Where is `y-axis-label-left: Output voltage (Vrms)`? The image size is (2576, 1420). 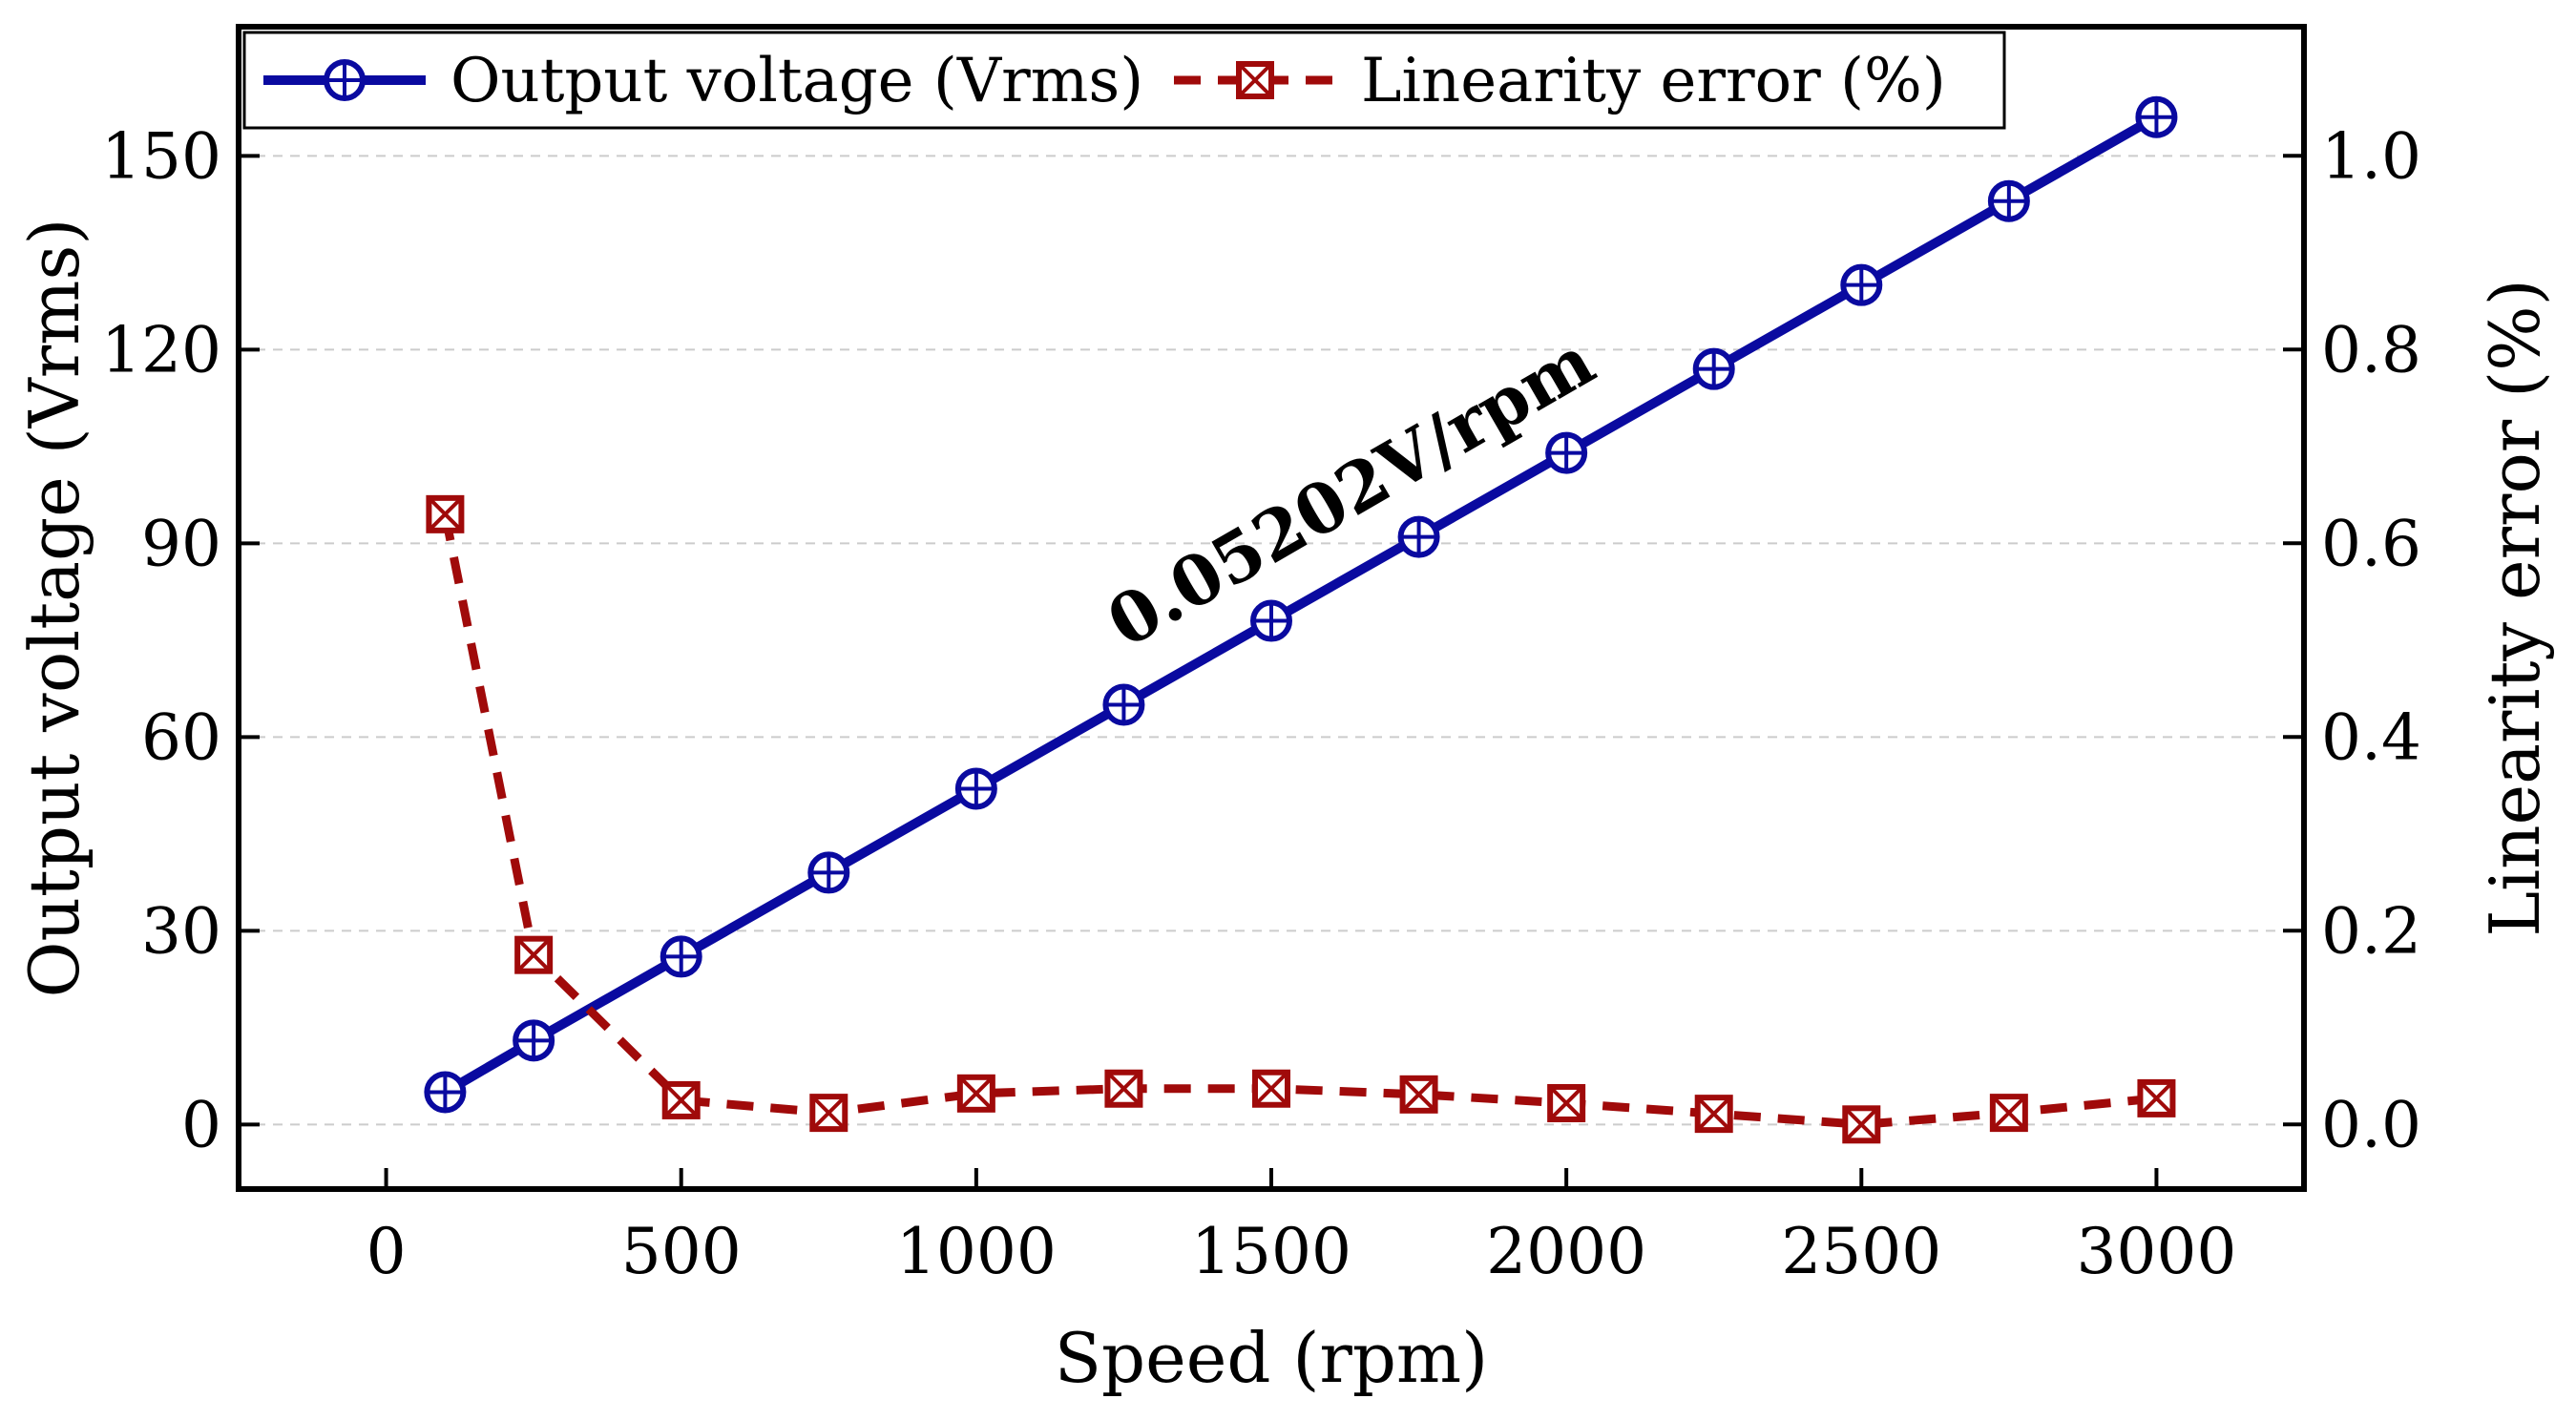 y-axis-label-left: Output voltage (Vrms) is located at coordinates (54, 608).